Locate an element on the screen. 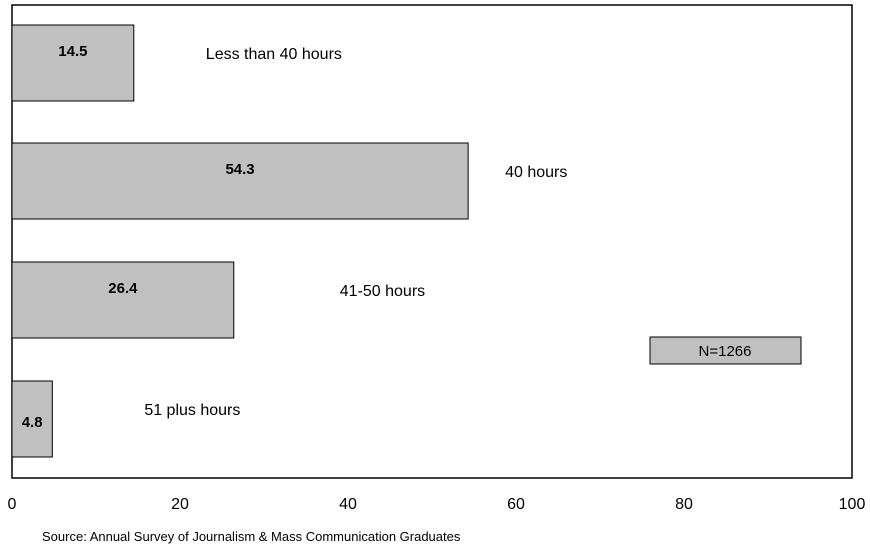 The height and width of the screenshot is (550, 870). category-label-3: 41-50 hours is located at coordinates (382, 291).